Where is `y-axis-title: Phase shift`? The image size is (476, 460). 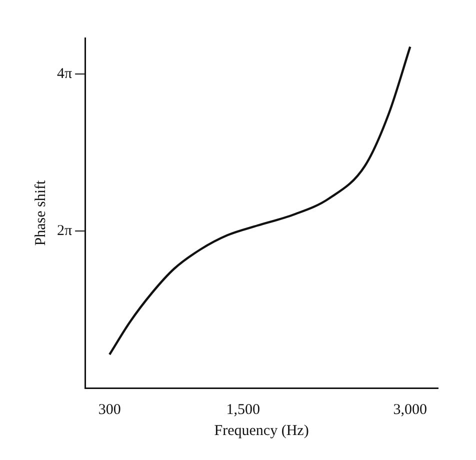
y-axis-title: Phase shift is located at coordinates (40, 212).